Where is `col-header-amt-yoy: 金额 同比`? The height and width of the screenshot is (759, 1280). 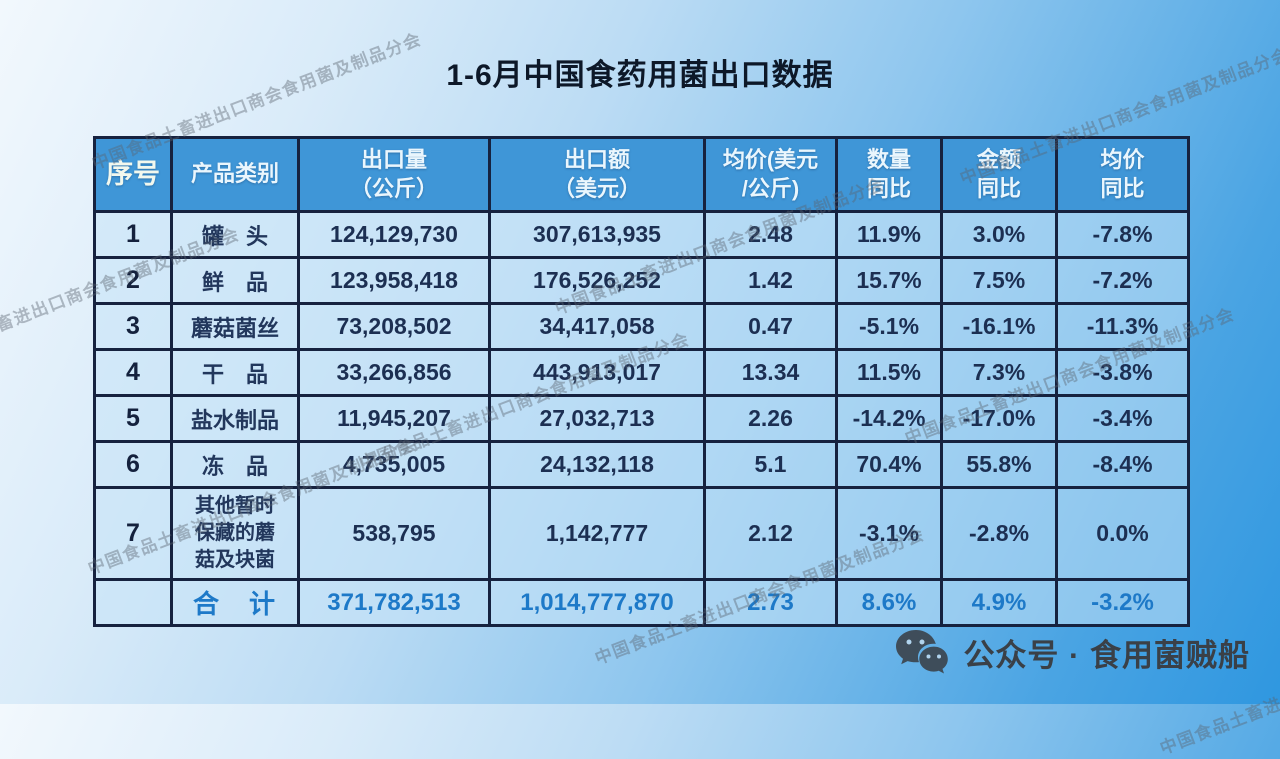
col-header-amt-yoy: 金额 同比 is located at coordinates (999, 174).